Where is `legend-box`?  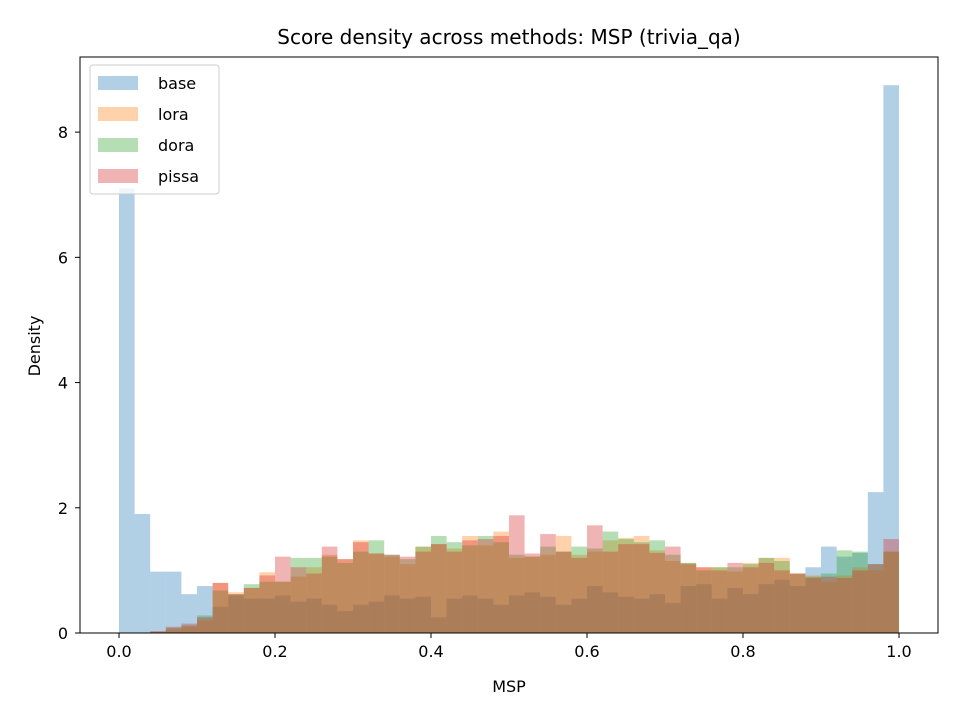
legend-box is located at coordinates (154, 129).